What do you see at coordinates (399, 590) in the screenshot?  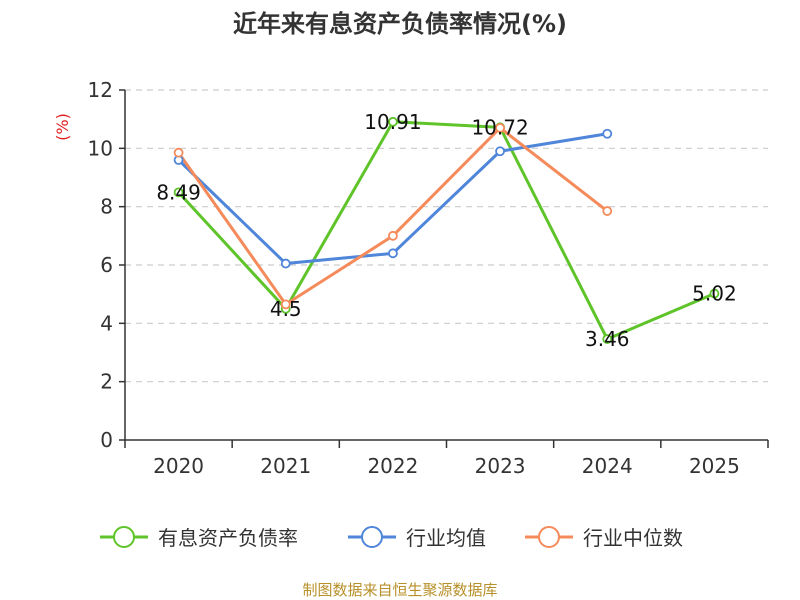 I see `source-note: 制图数据来自恒生聚源数据库` at bounding box center [399, 590].